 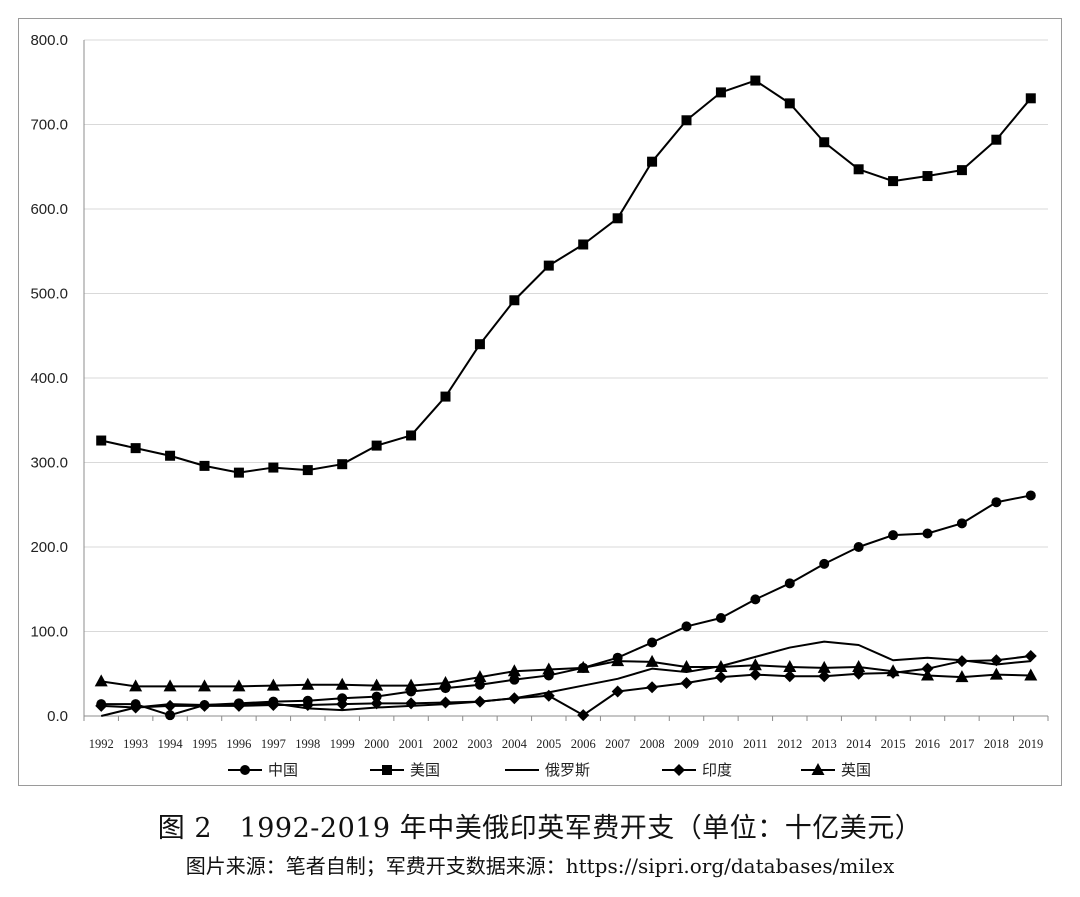 I want to click on legend-label: 英国, so click(x=856, y=770).